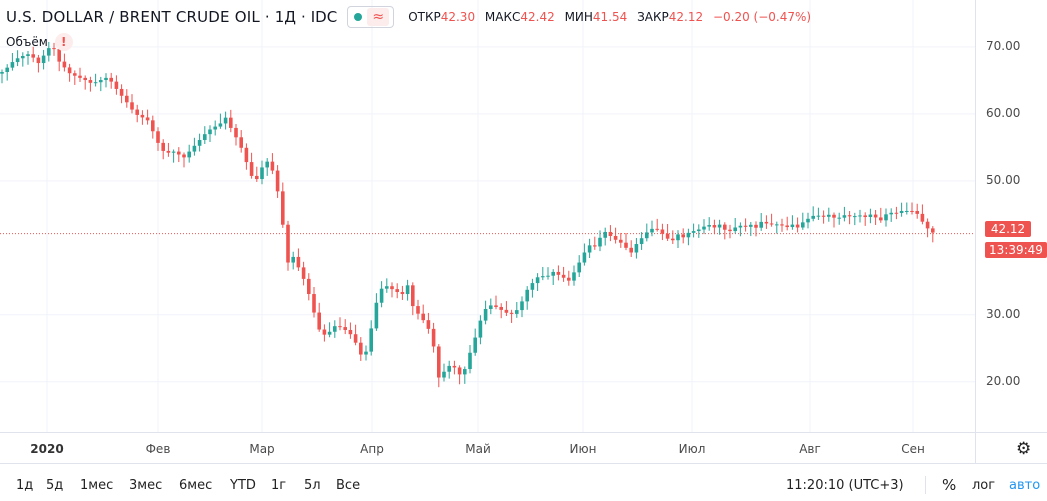 The image size is (1047, 501). What do you see at coordinates (478, 449) in the screenshot?
I see `x-tick-label: Май` at bounding box center [478, 449].